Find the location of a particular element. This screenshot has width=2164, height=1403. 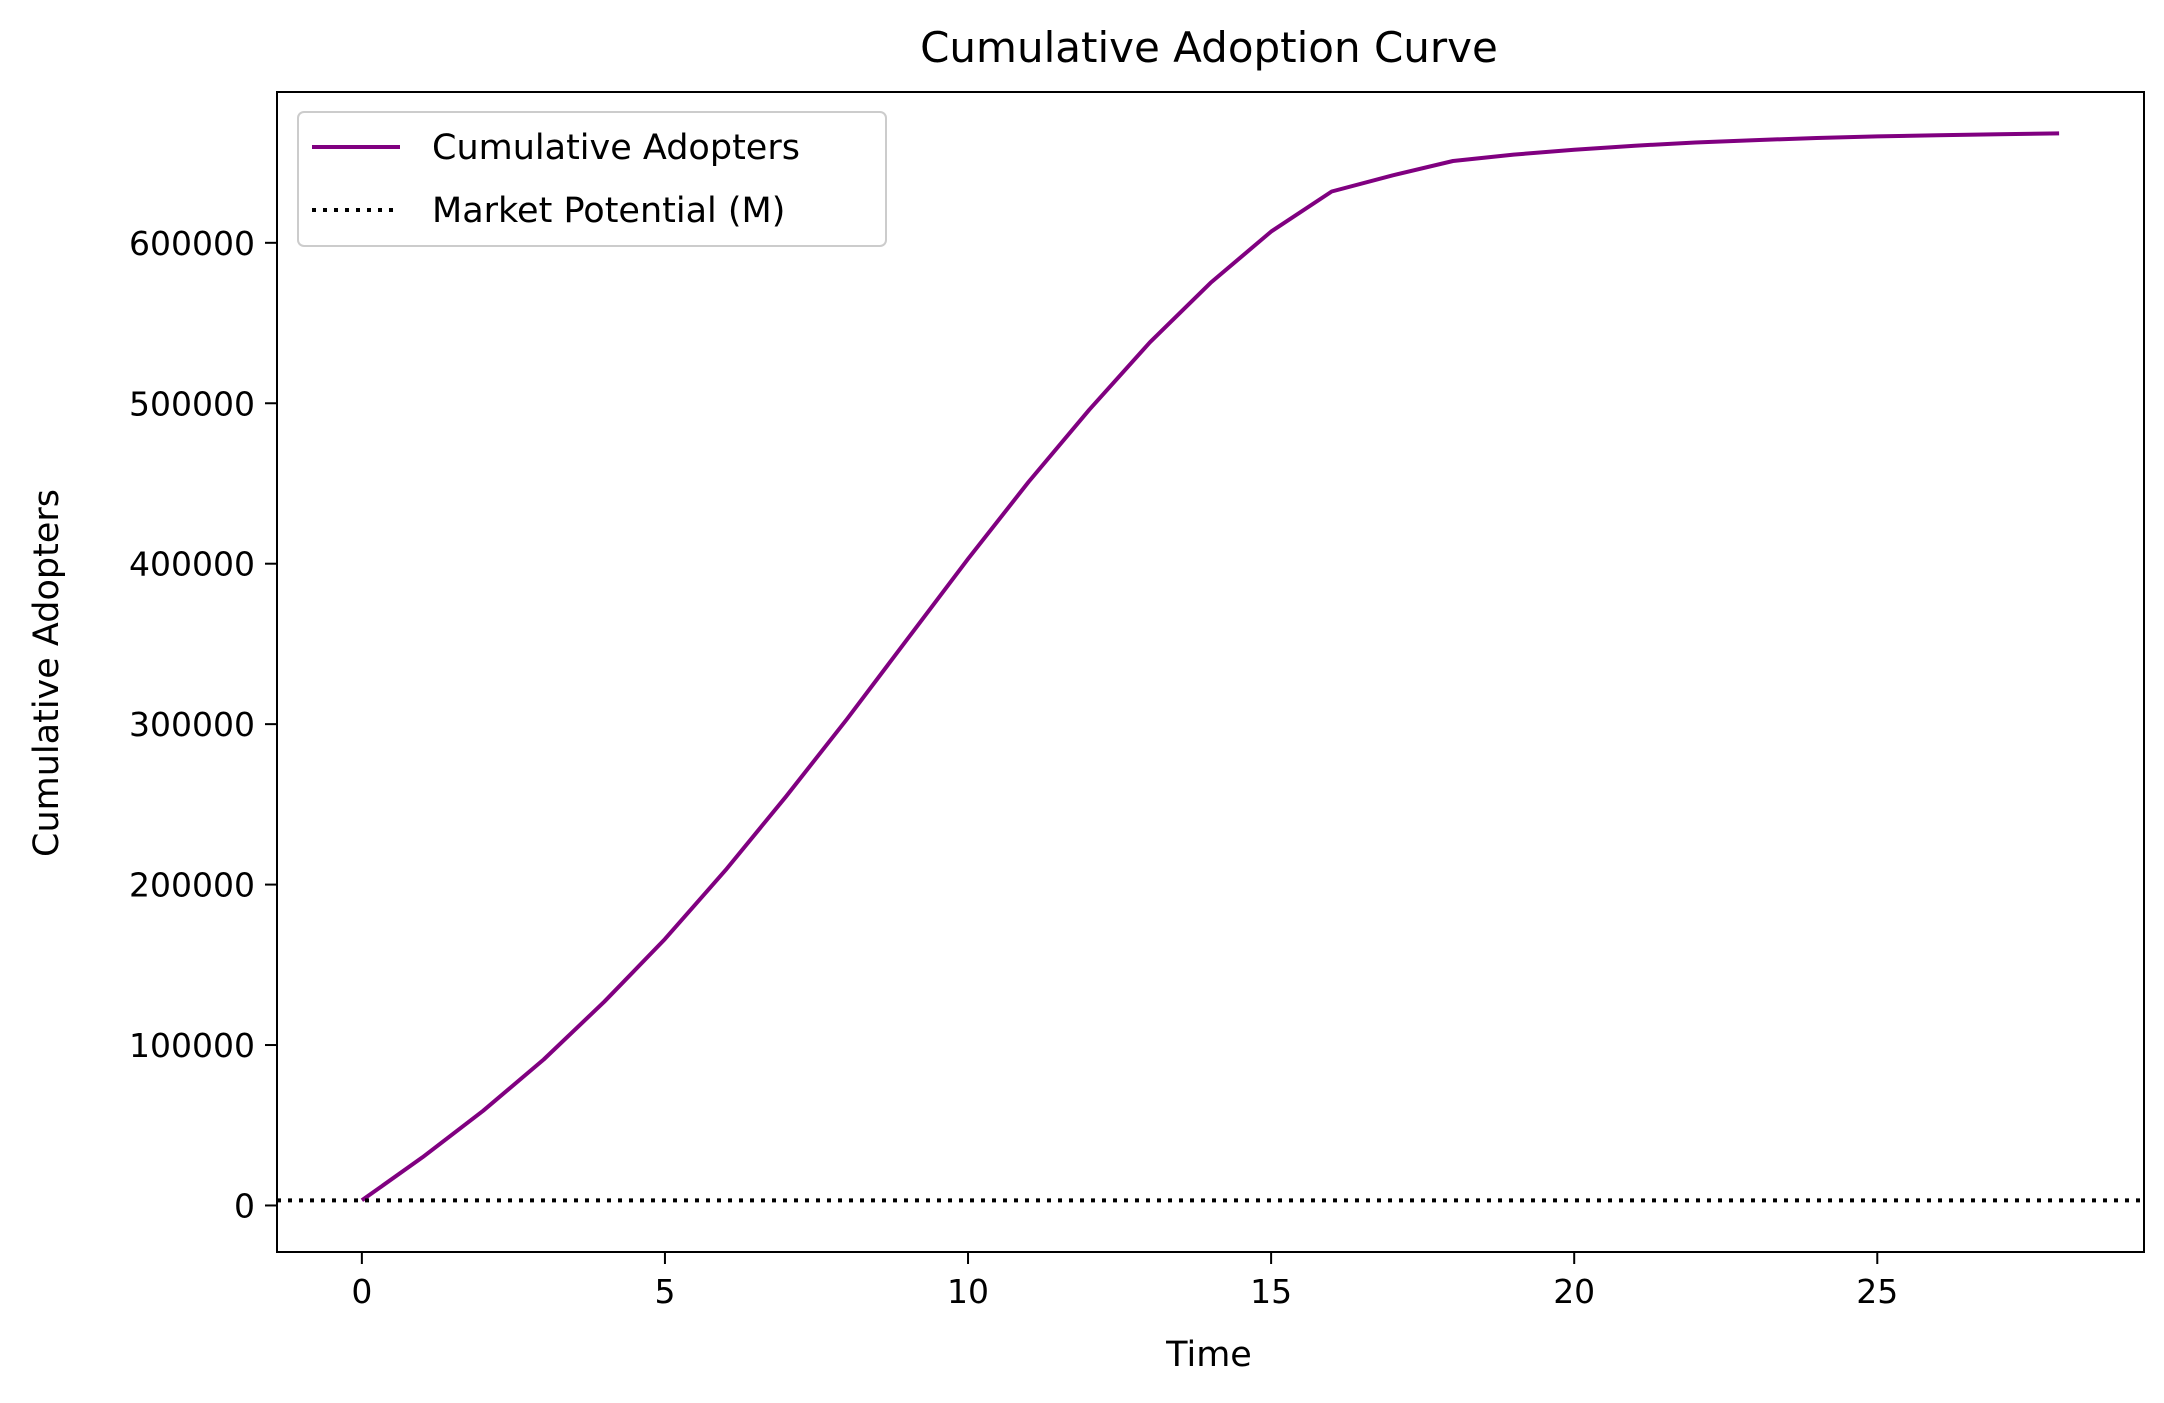

legend-label-market-potential: Market Potential (M) is located at coordinates (608, 211).